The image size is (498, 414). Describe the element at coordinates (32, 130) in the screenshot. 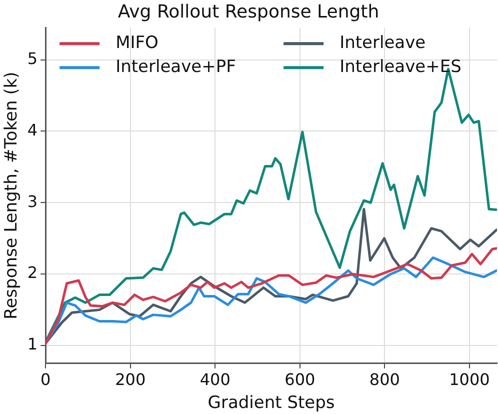

I see `y-tick-label: 4` at that location.